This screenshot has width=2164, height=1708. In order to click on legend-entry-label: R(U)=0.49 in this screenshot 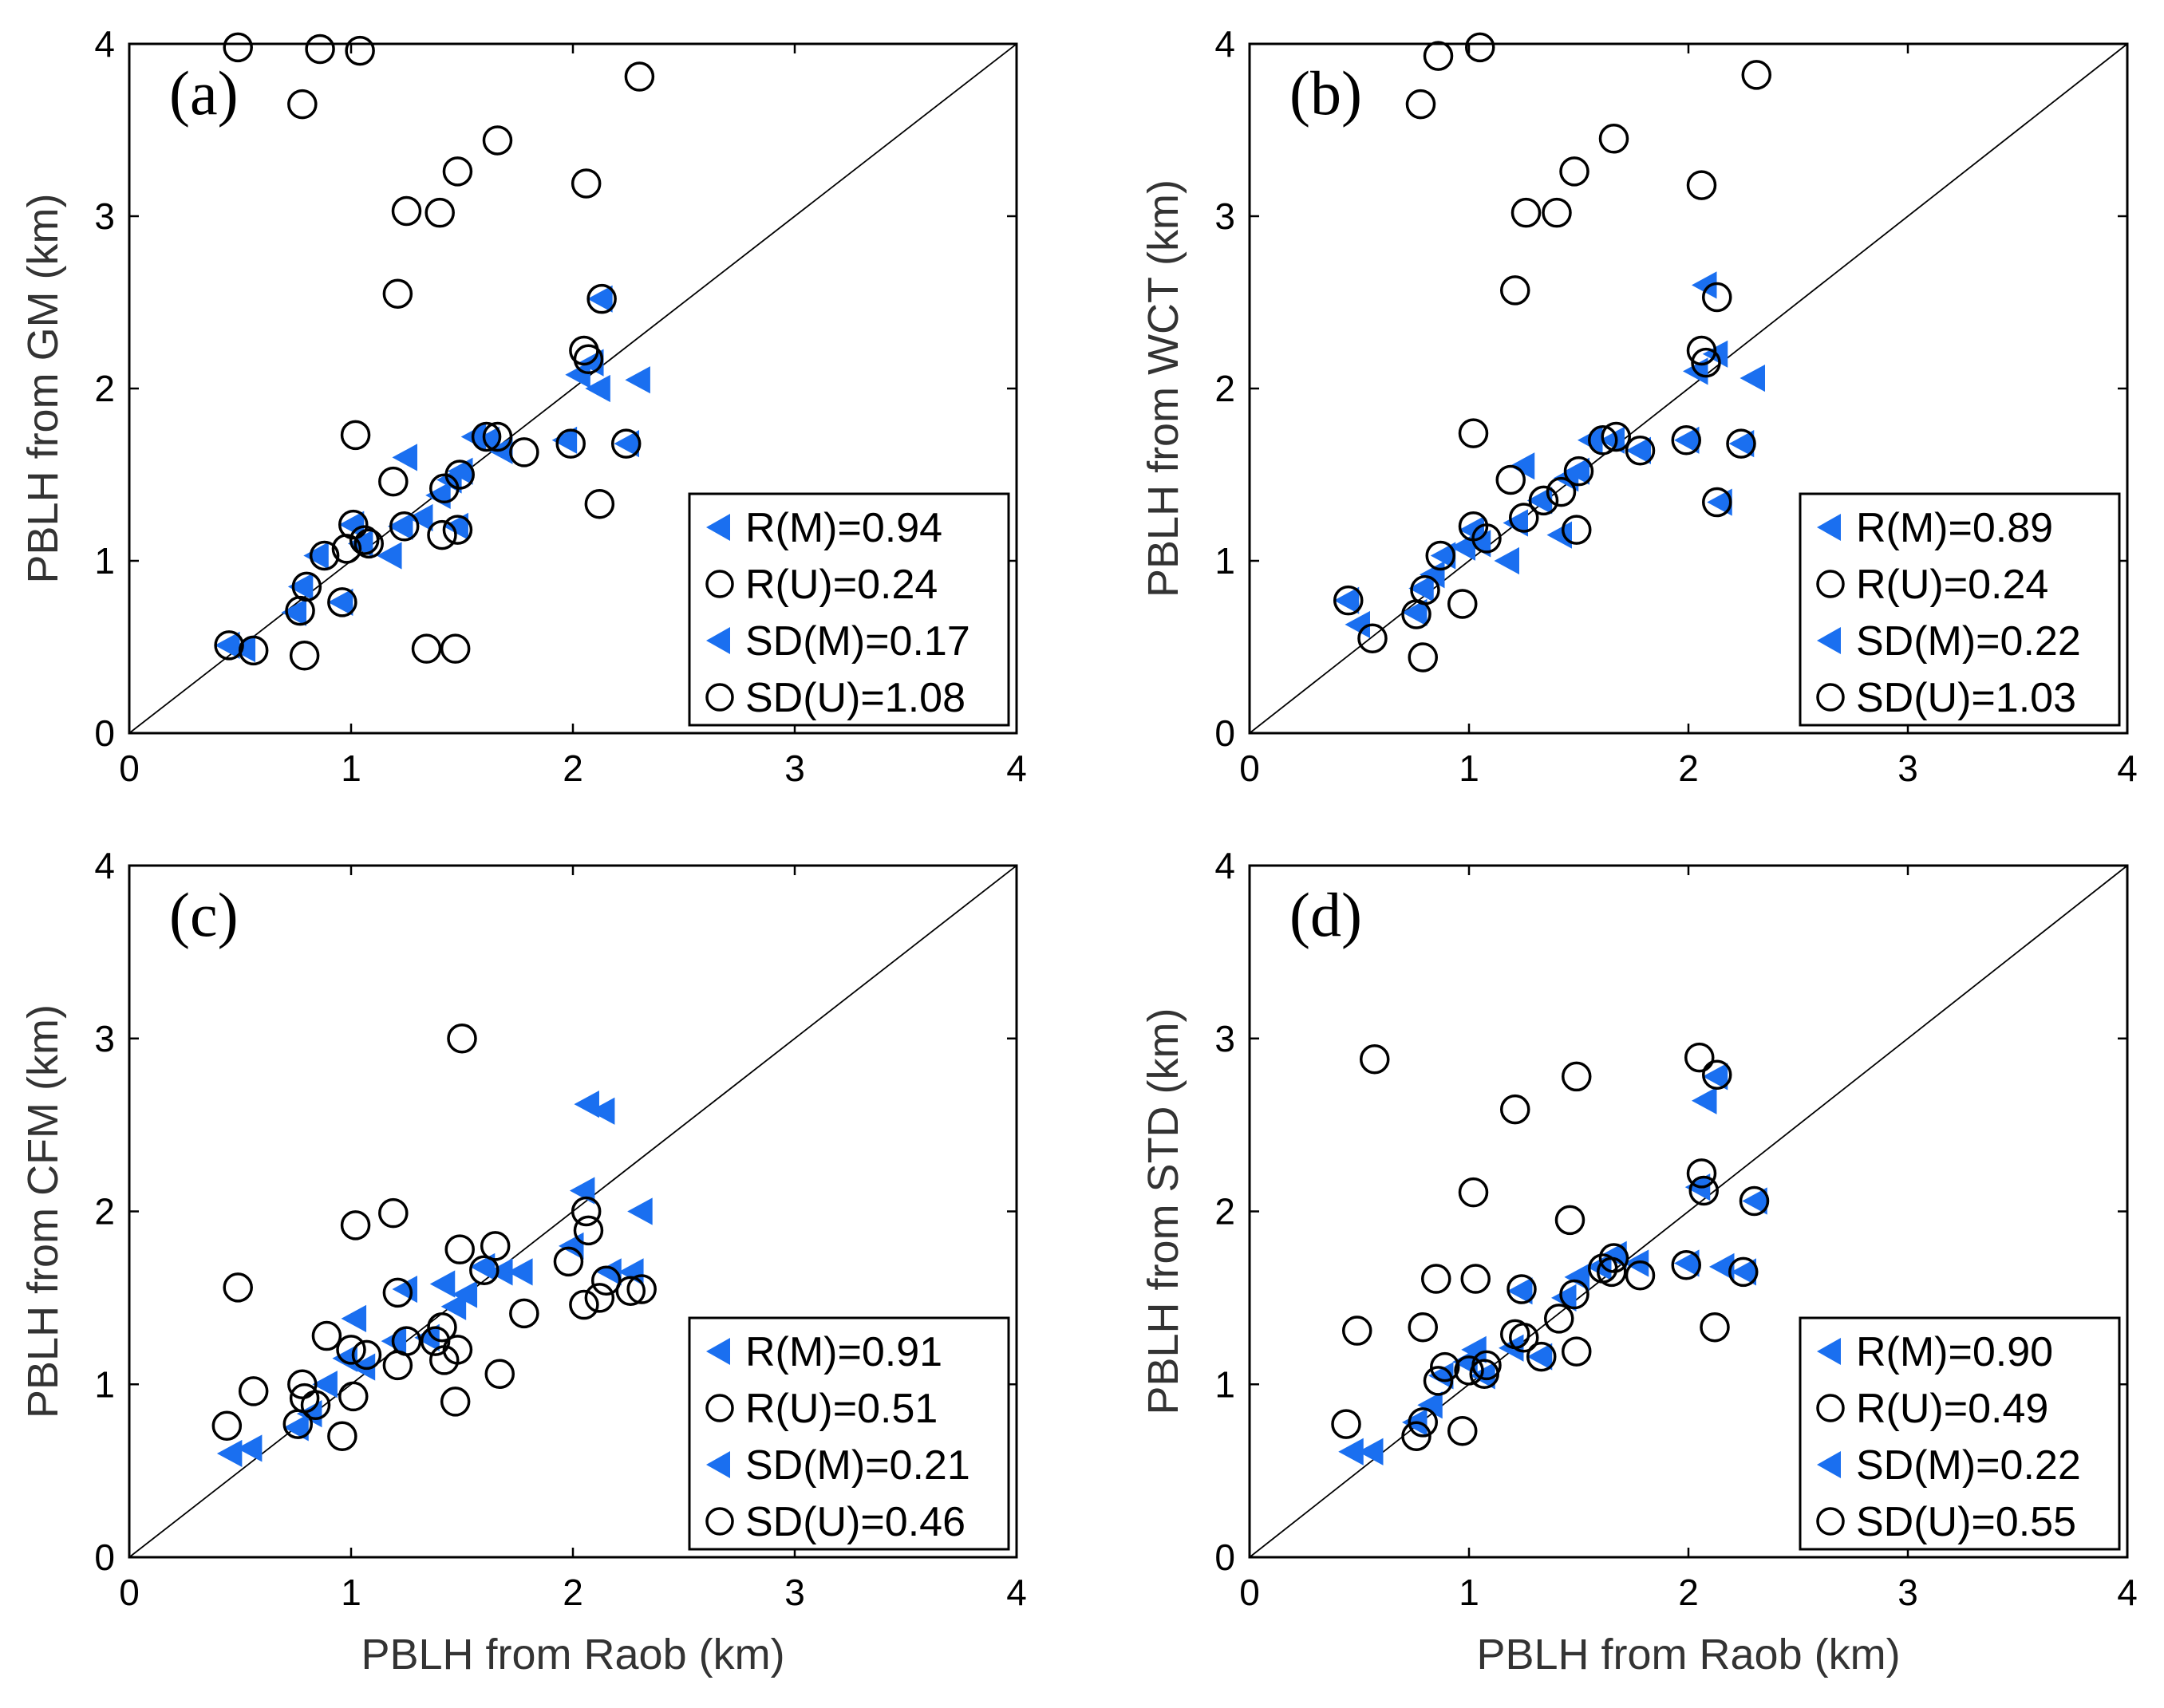, I will do `click(1952, 1409)`.